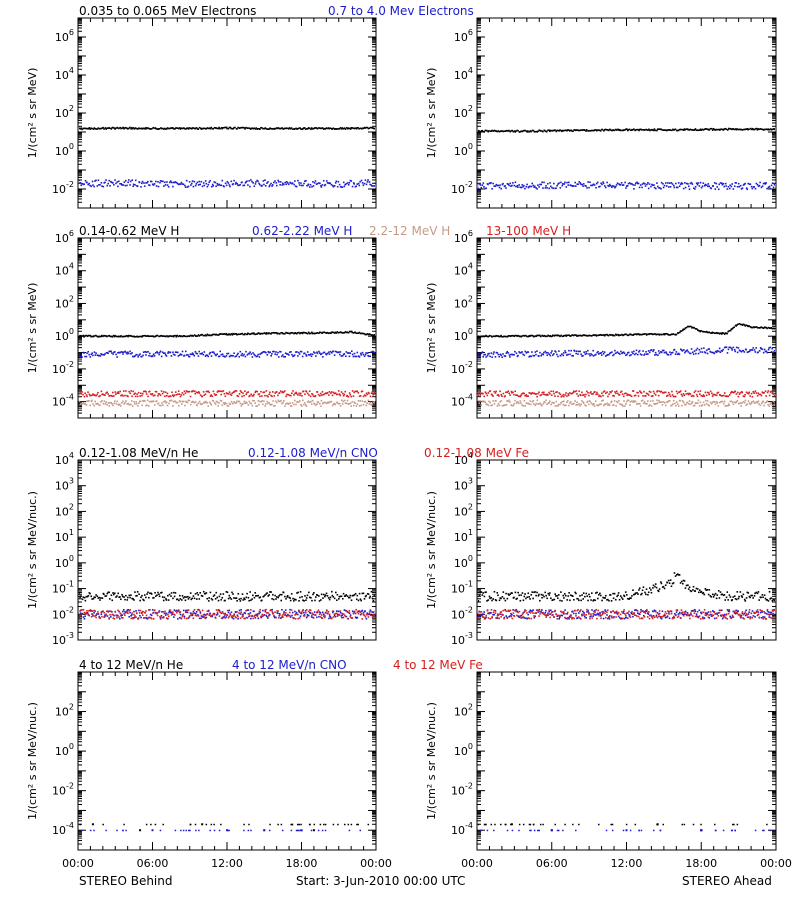 The image size is (800, 900). I want to click on legend-entry: 0.12-1.08 MeV/n CNO, so click(313, 453).